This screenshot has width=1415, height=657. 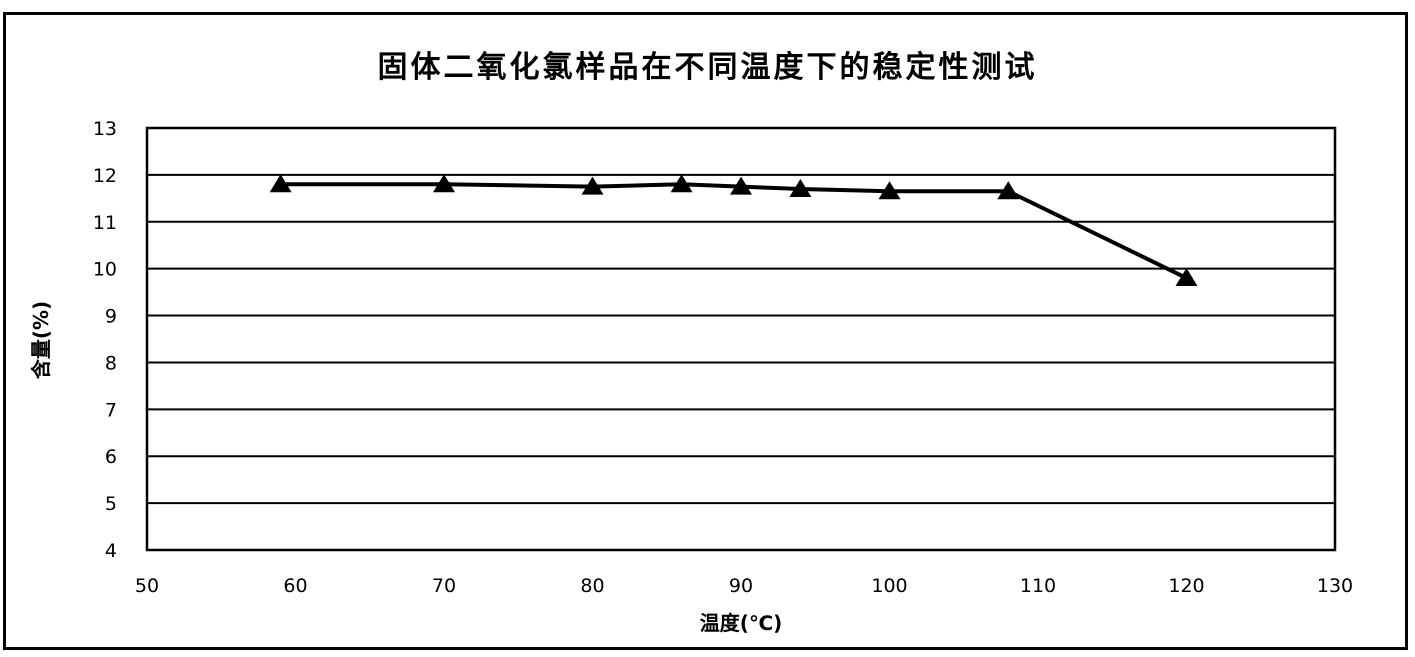 What do you see at coordinates (592, 586) in the screenshot?
I see `x-tick-label: 80` at bounding box center [592, 586].